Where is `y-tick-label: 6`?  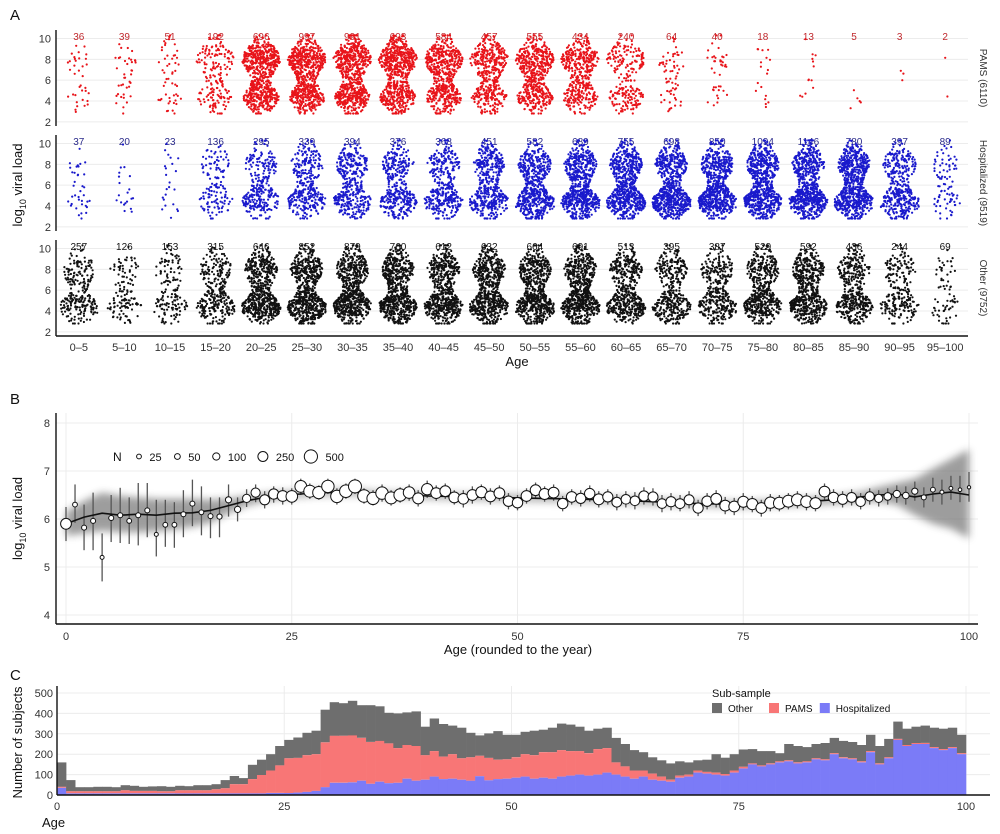 y-tick-label: 6 is located at coordinates (48, 81).